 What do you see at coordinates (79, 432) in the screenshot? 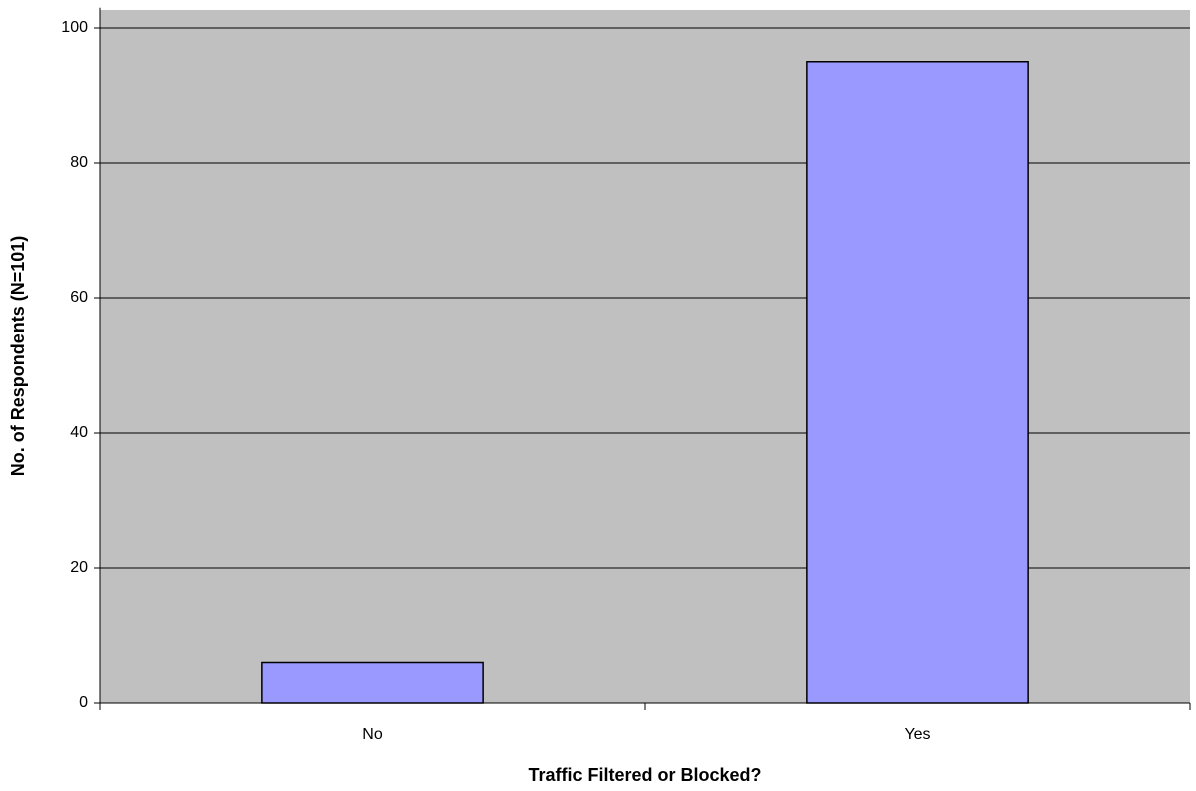
I see `y-tick-label: 40` at bounding box center [79, 432].